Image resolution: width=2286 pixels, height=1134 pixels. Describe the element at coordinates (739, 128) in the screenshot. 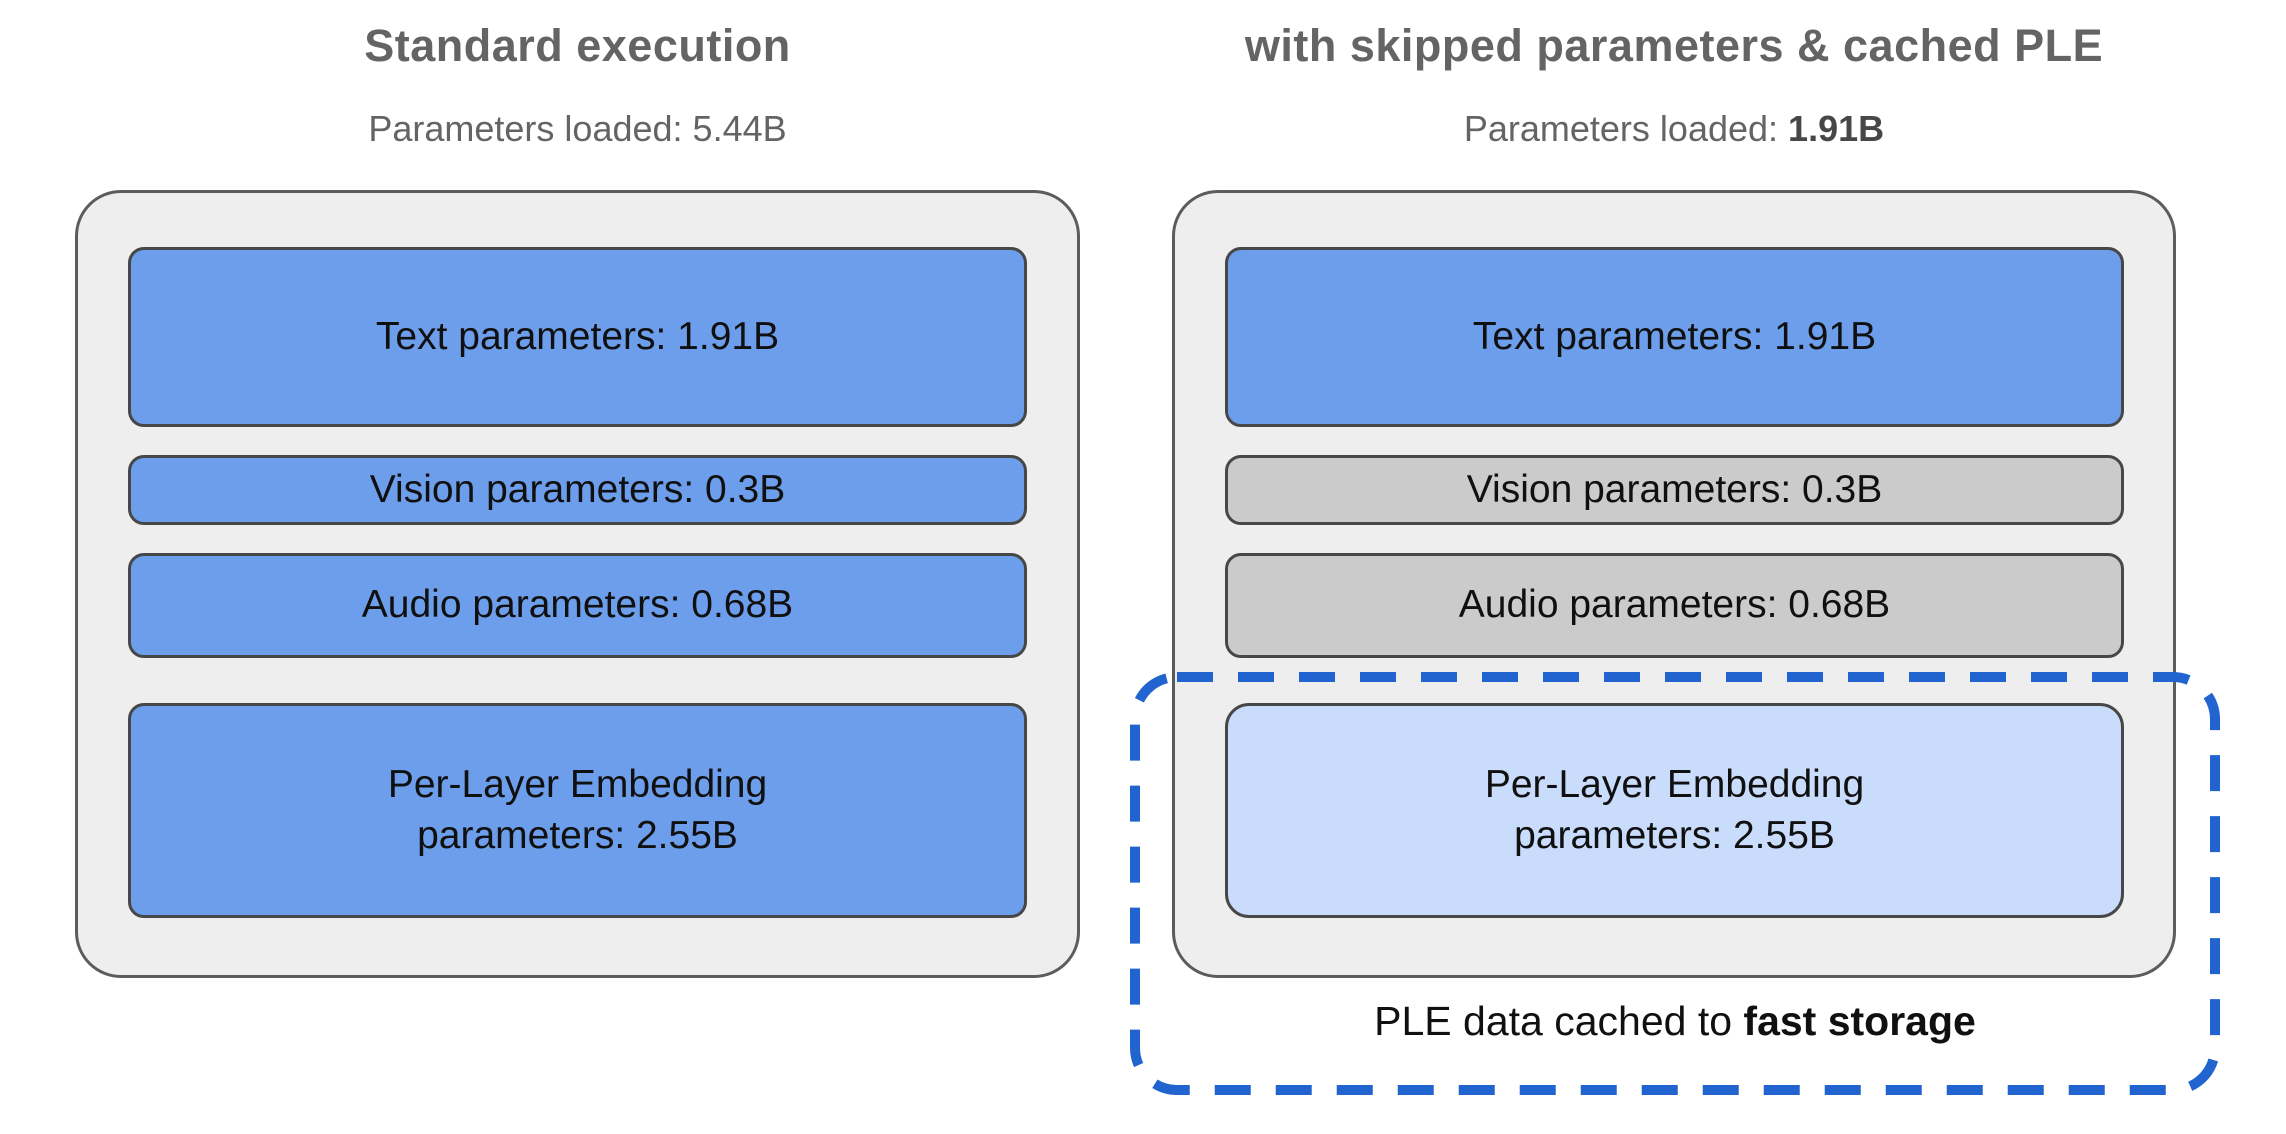

I see `left-subtitle-value: 5.44B` at that location.